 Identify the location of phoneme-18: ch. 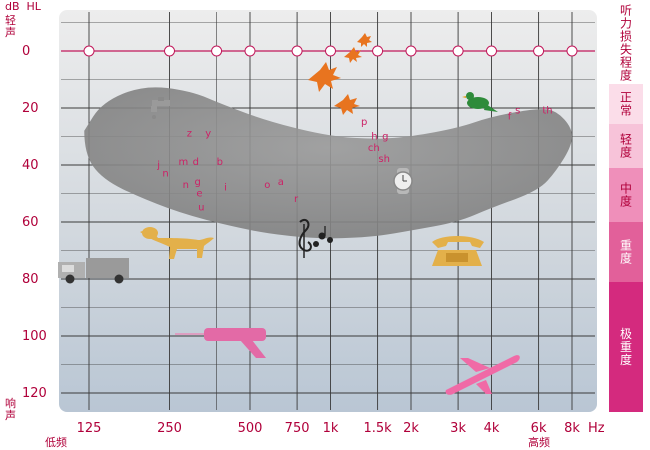
(374, 148).